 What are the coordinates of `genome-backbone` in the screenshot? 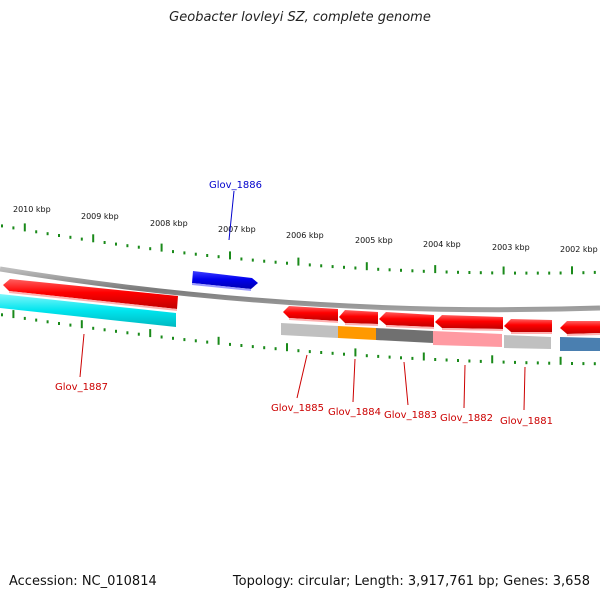 It's located at (300, 289).